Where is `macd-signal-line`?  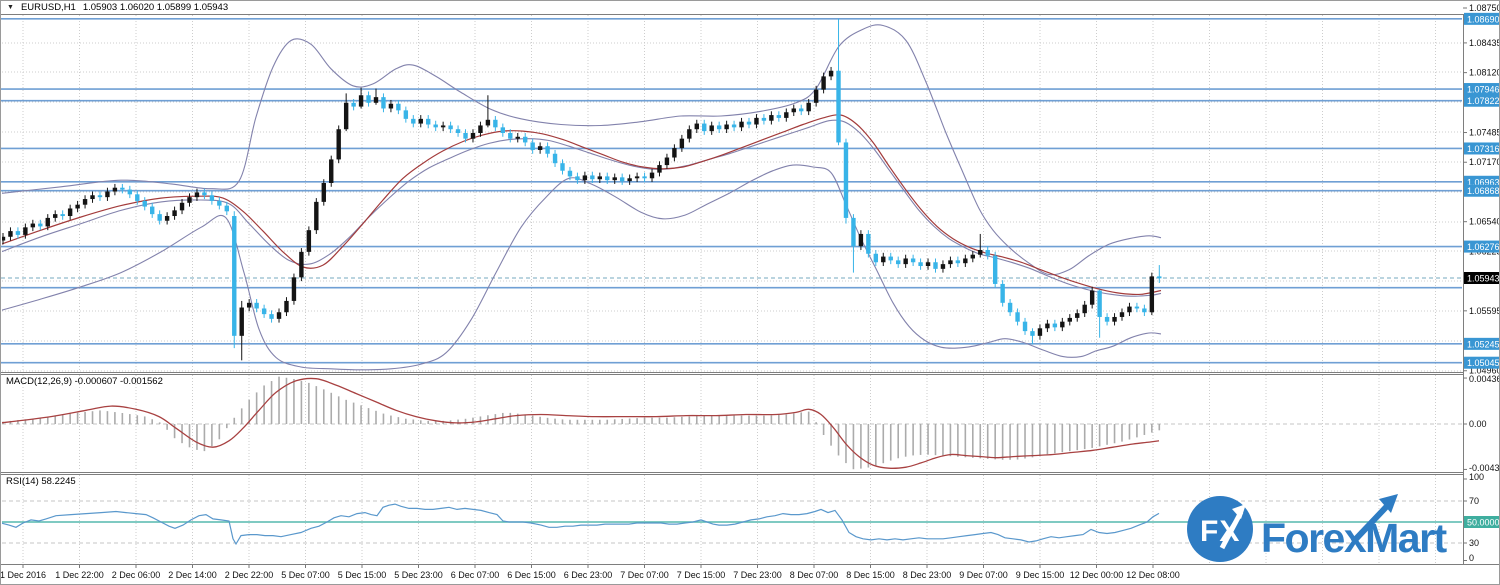 macd-signal-line is located at coordinates (581, 423).